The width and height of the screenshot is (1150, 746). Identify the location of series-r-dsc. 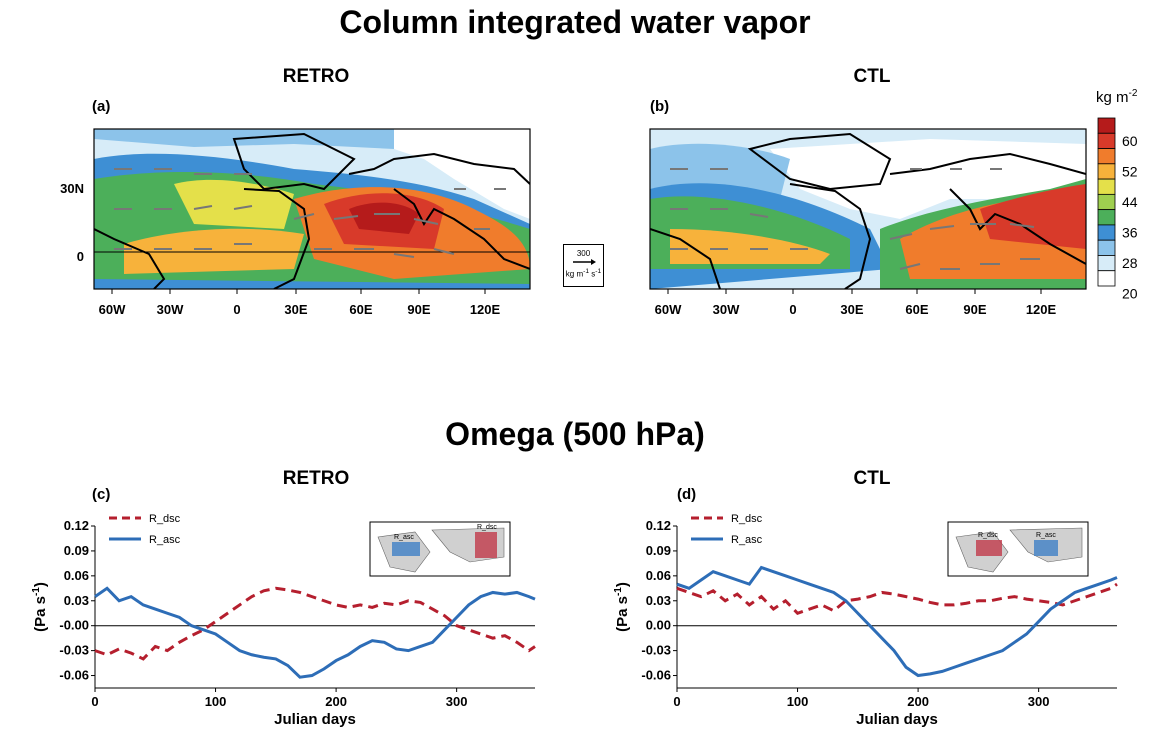
(897, 598).